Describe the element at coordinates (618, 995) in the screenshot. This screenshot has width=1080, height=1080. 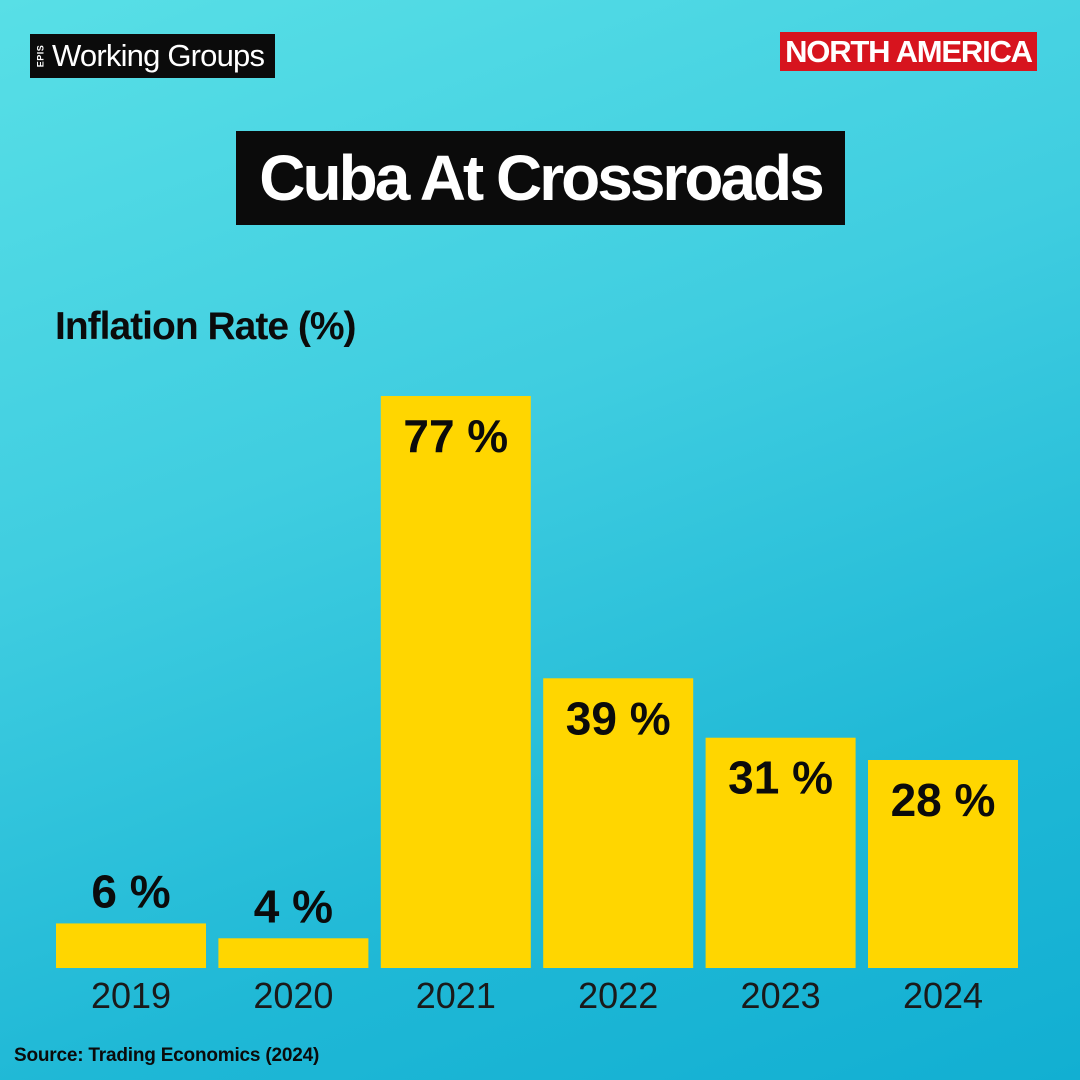
I see `x-tick-label-2022: 2022` at that location.